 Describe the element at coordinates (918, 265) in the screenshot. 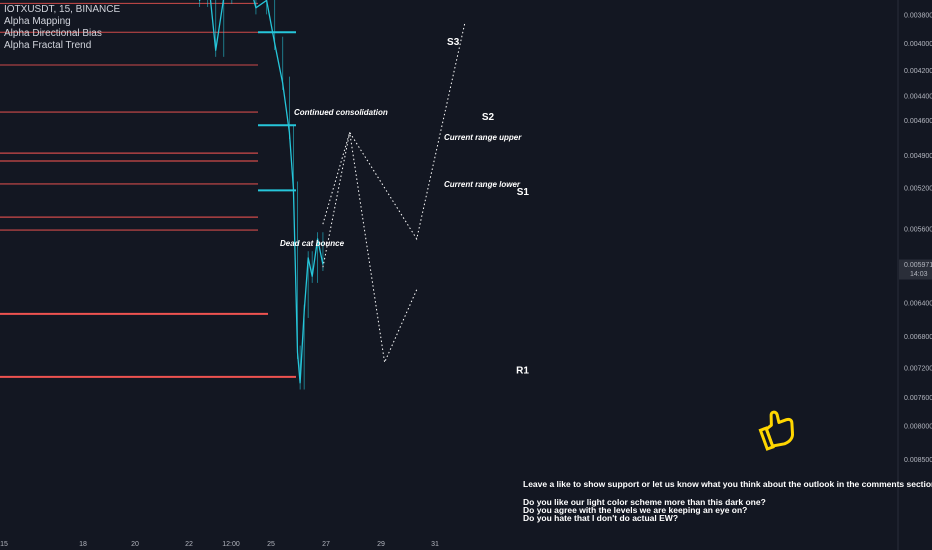

I see `last-price-value: 0.005971` at that location.